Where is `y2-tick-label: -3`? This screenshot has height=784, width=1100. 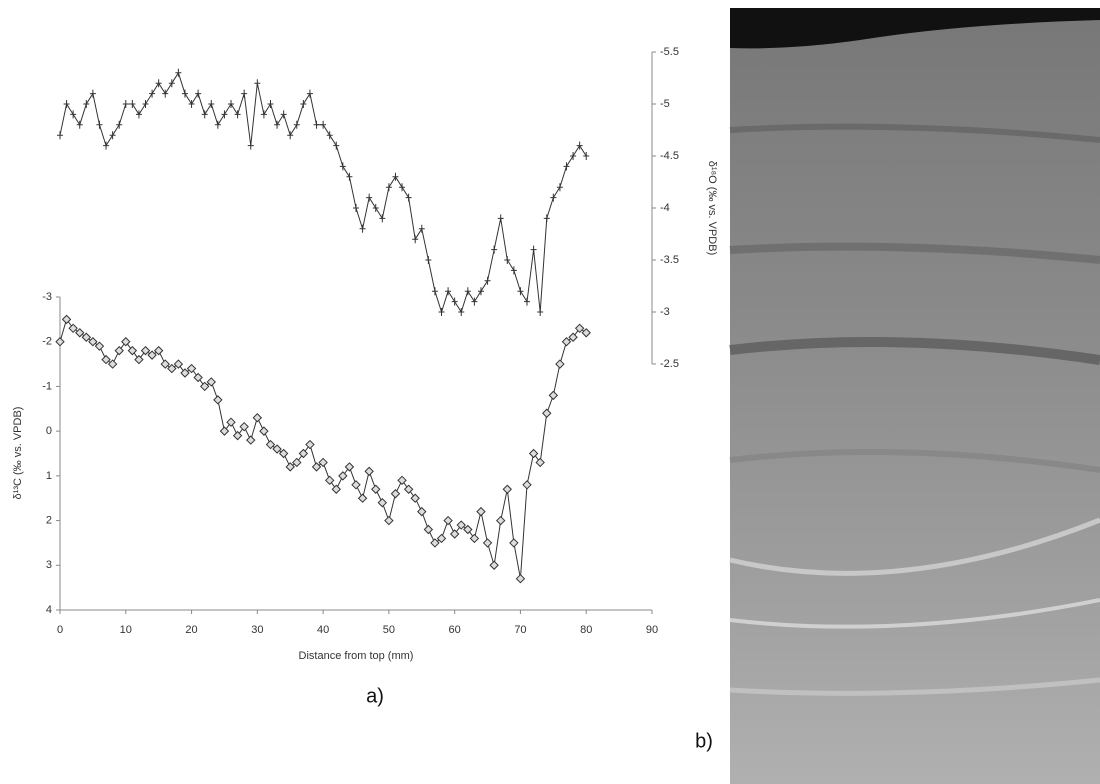 y2-tick-label: -3 is located at coordinates (665, 312).